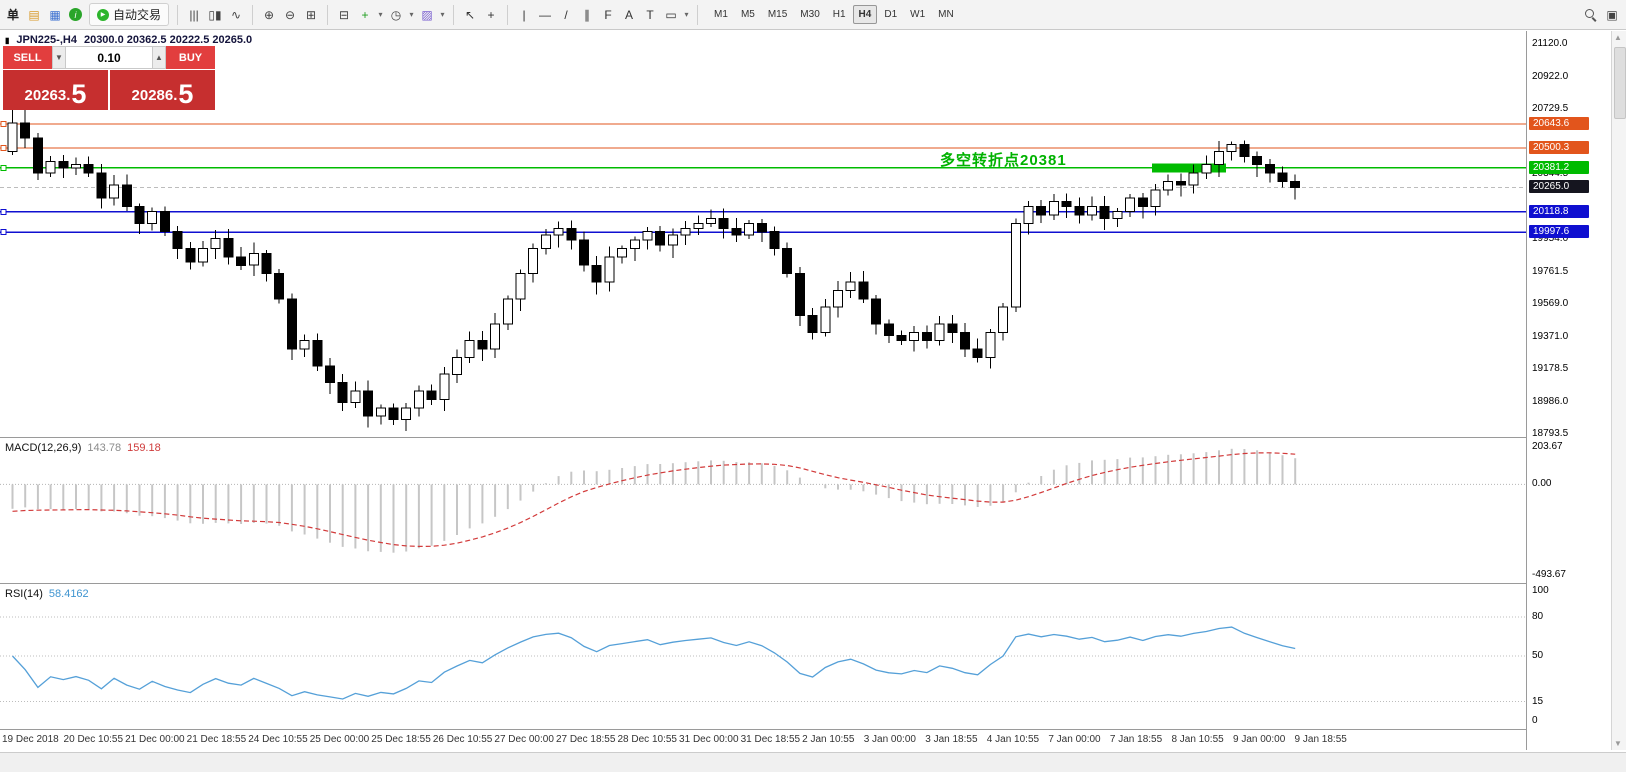 The width and height of the screenshot is (1626, 772). I want to click on volume-increase-button: ▲, so click(159, 57).